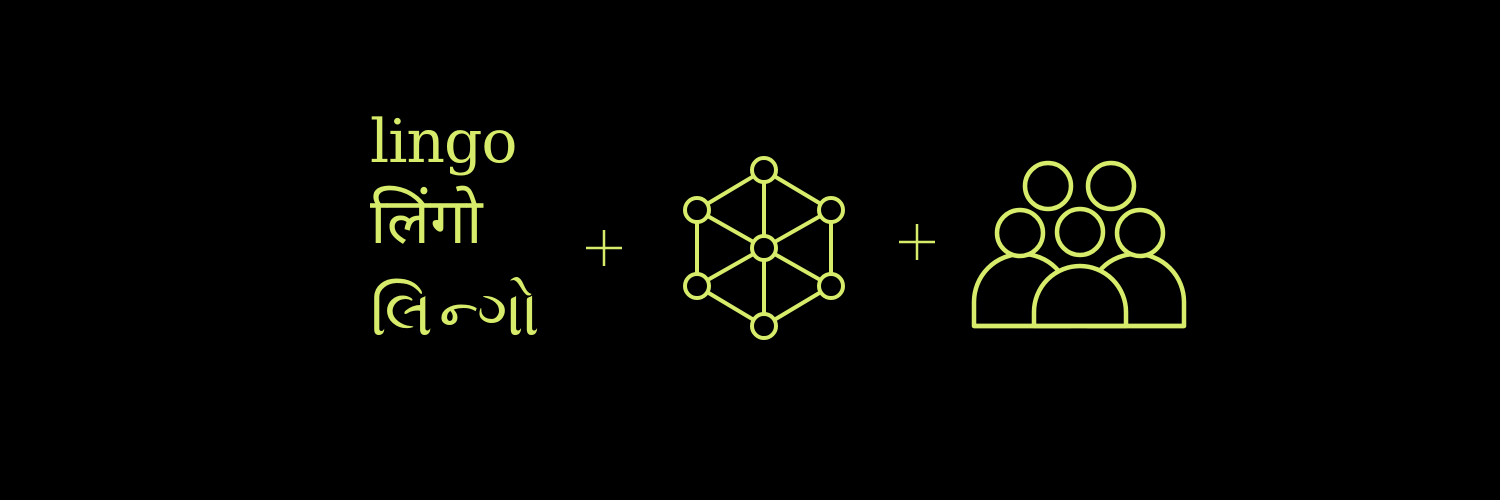  What do you see at coordinates (1079, 244) in the screenshot?
I see `people-group-icon` at bounding box center [1079, 244].